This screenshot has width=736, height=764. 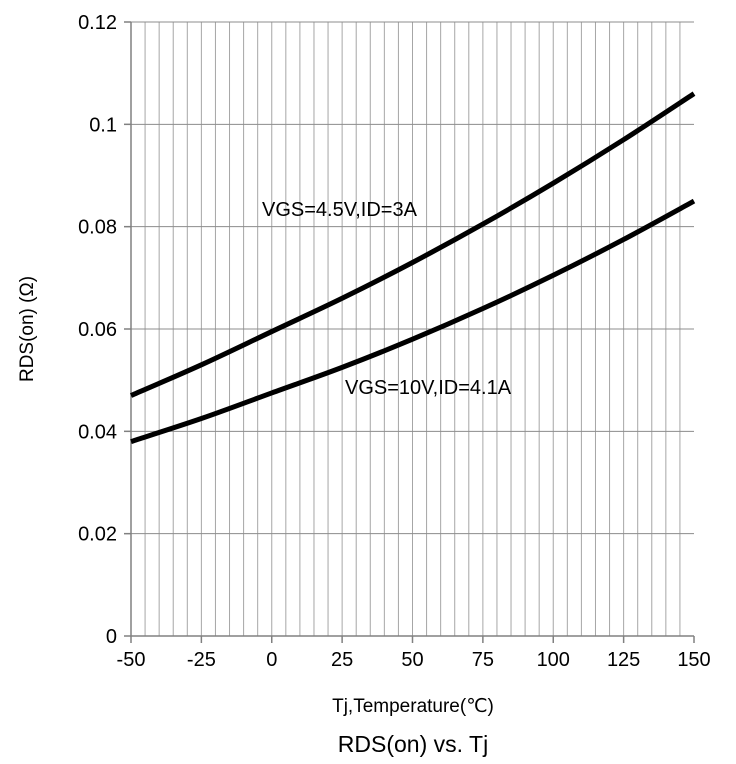 I want to click on y-tick-label: 0.04, so click(x=97, y=432).